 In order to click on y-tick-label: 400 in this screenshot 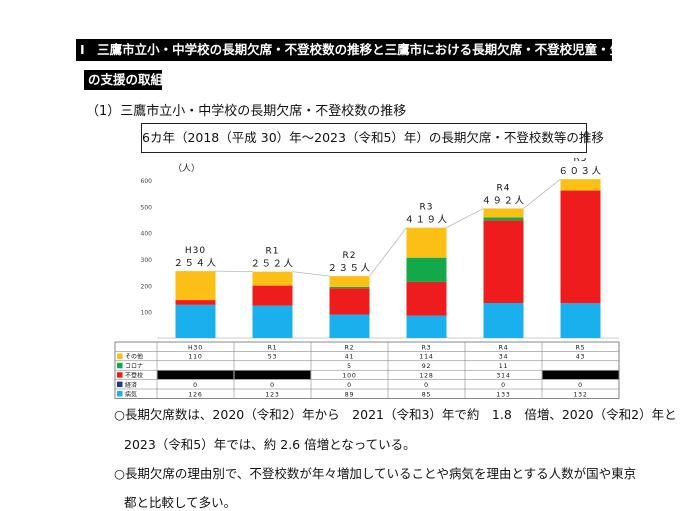, I will do `click(147, 234)`.